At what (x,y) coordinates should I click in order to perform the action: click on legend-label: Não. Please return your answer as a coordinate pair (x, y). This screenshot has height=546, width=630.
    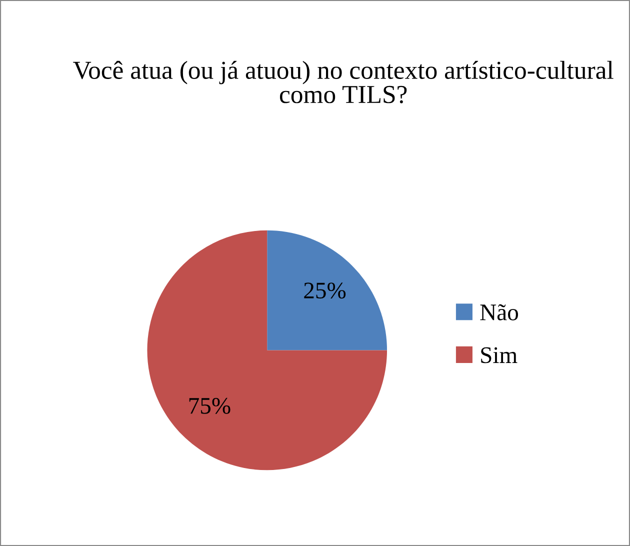
    Looking at the image, I should click on (499, 312).